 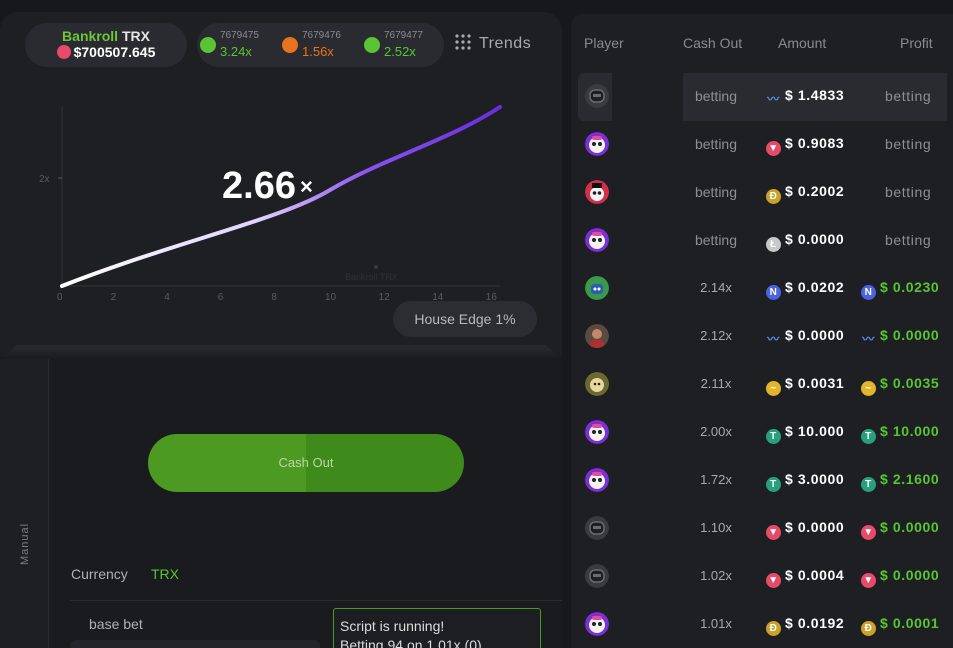 I want to click on table-row: 1.01x Ð $ 0.0192 Ð $ 0.0001, so click(x=765, y=624).